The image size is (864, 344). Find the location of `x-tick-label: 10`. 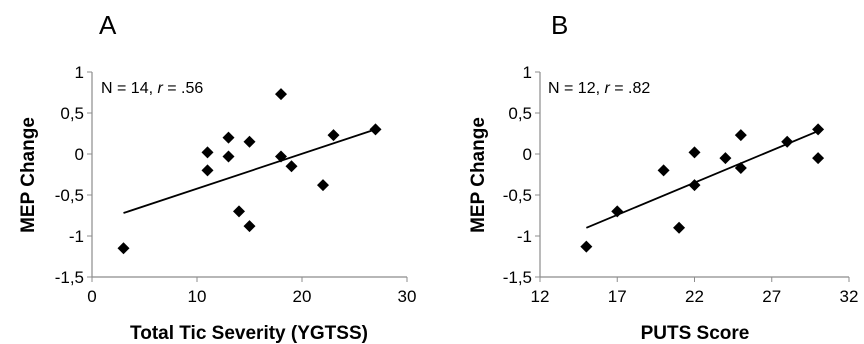

x-tick-label: 10 is located at coordinates (197, 296).